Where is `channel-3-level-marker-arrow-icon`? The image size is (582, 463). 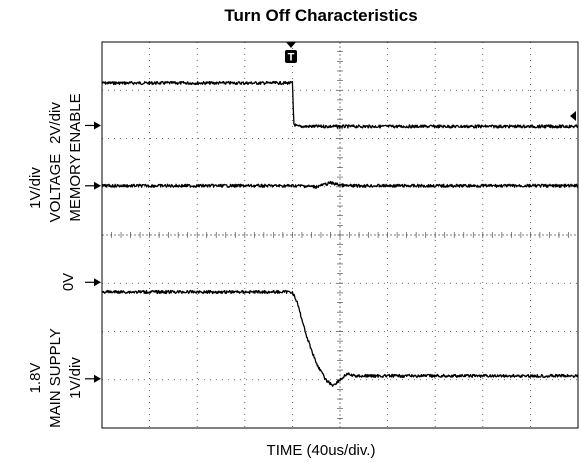 channel-3-level-marker-arrow-icon is located at coordinates (97, 378).